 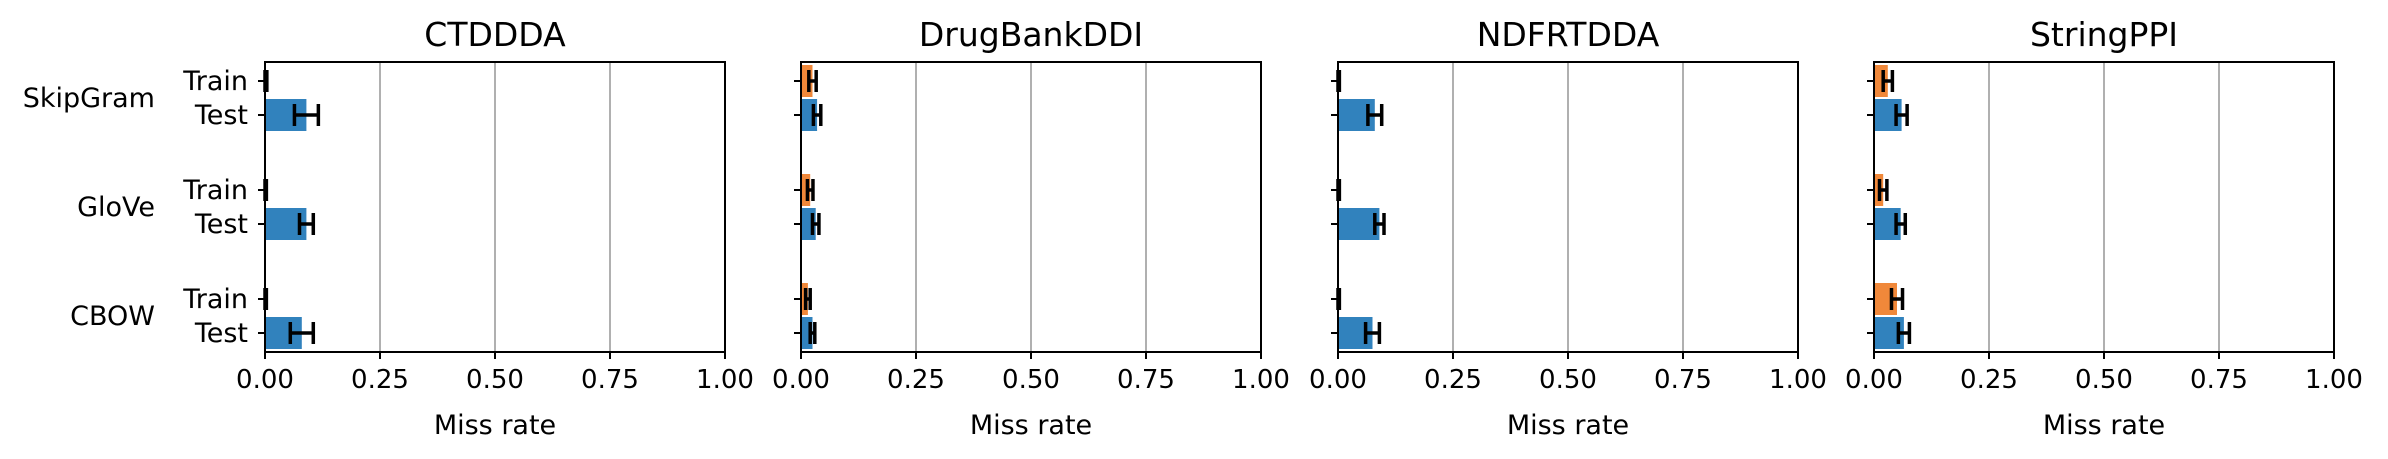 I want to click on group-label-cbow: CBOW, so click(x=112, y=316).